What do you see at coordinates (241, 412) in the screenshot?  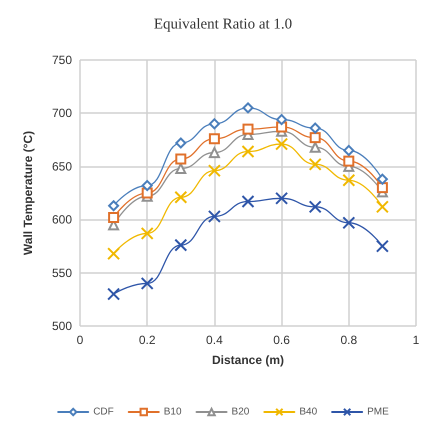 I see `legend-label: B20` at bounding box center [241, 412].